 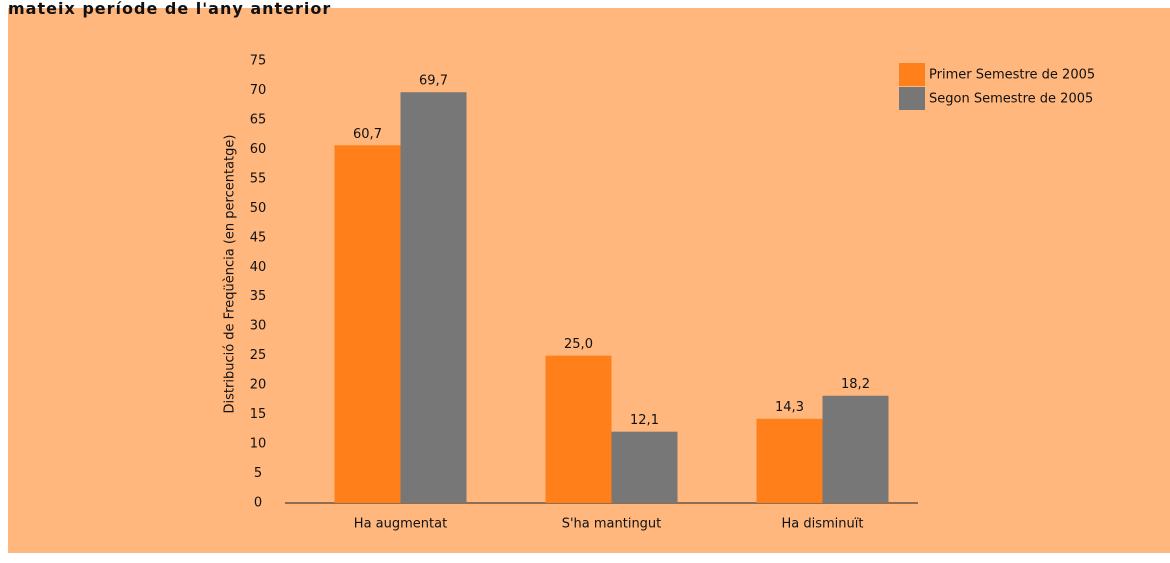 What do you see at coordinates (1012, 75) in the screenshot?
I see `legend-label: Primer Semestre de 2005` at bounding box center [1012, 75].